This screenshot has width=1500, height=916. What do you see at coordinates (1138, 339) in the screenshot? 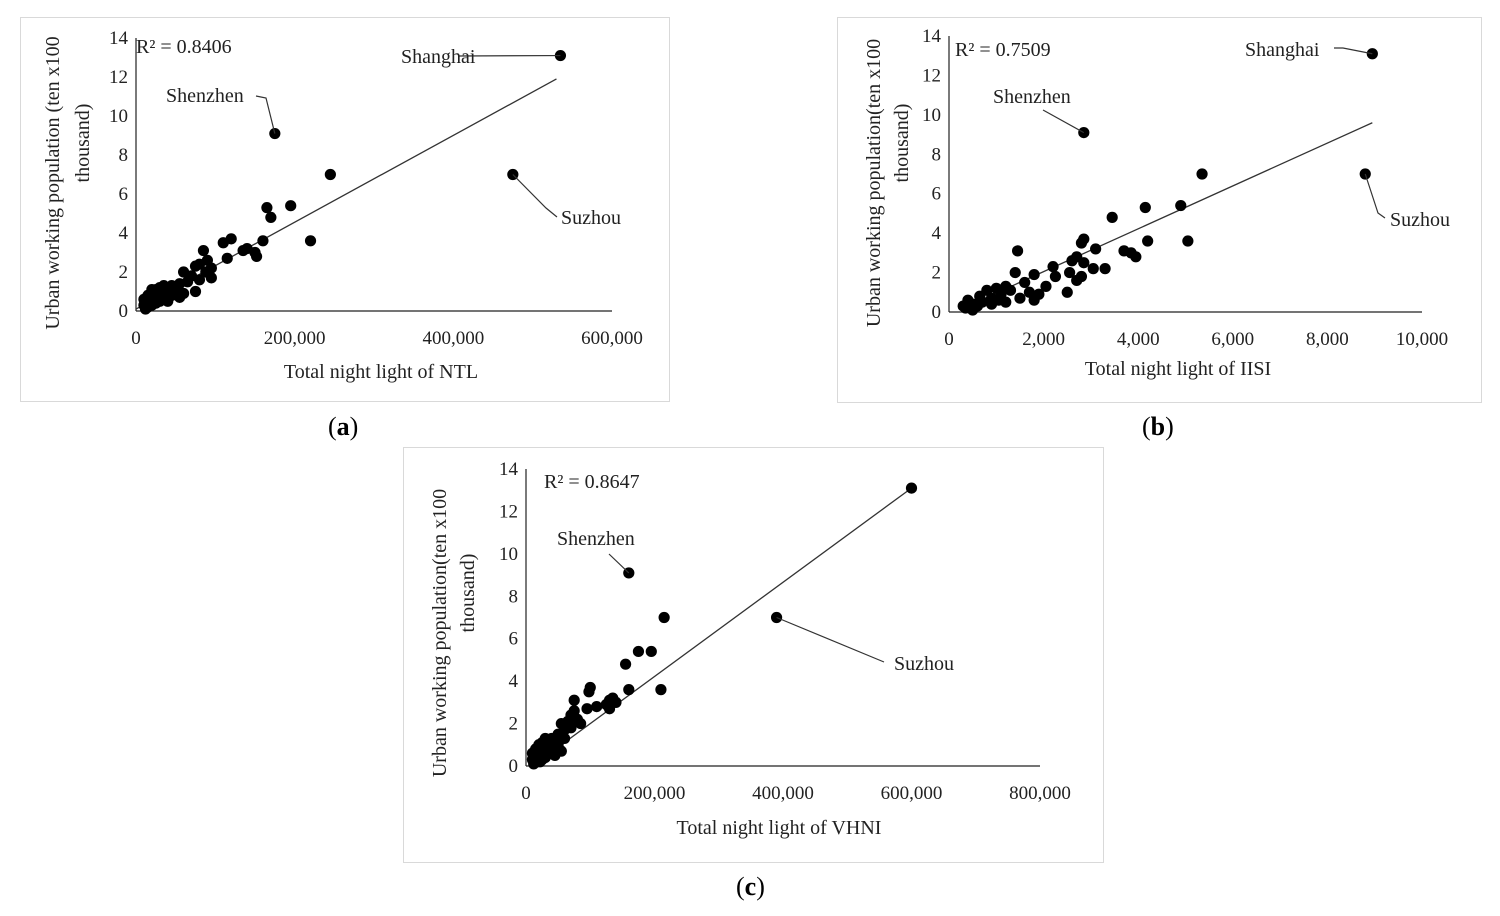
I see `x-tick-label: 4,000` at bounding box center [1138, 339].